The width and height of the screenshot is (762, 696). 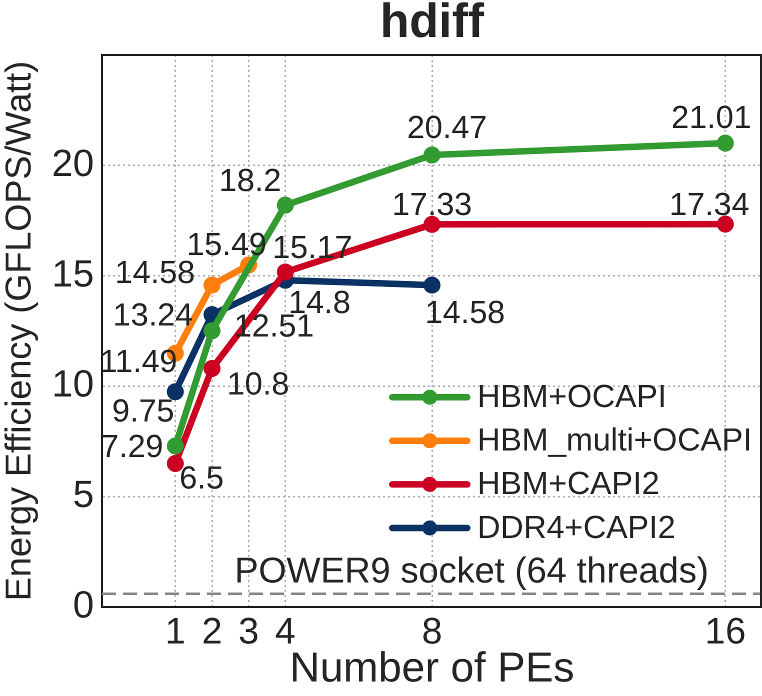 What do you see at coordinates (711, 116) in the screenshot?
I see `data-label: 21.01` at bounding box center [711, 116].